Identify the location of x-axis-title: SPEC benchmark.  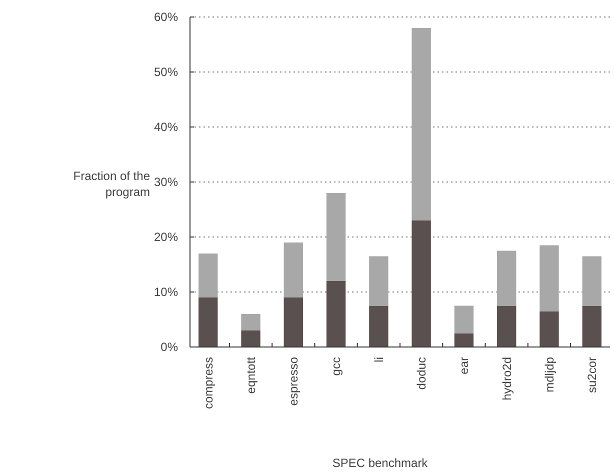
(380, 463).